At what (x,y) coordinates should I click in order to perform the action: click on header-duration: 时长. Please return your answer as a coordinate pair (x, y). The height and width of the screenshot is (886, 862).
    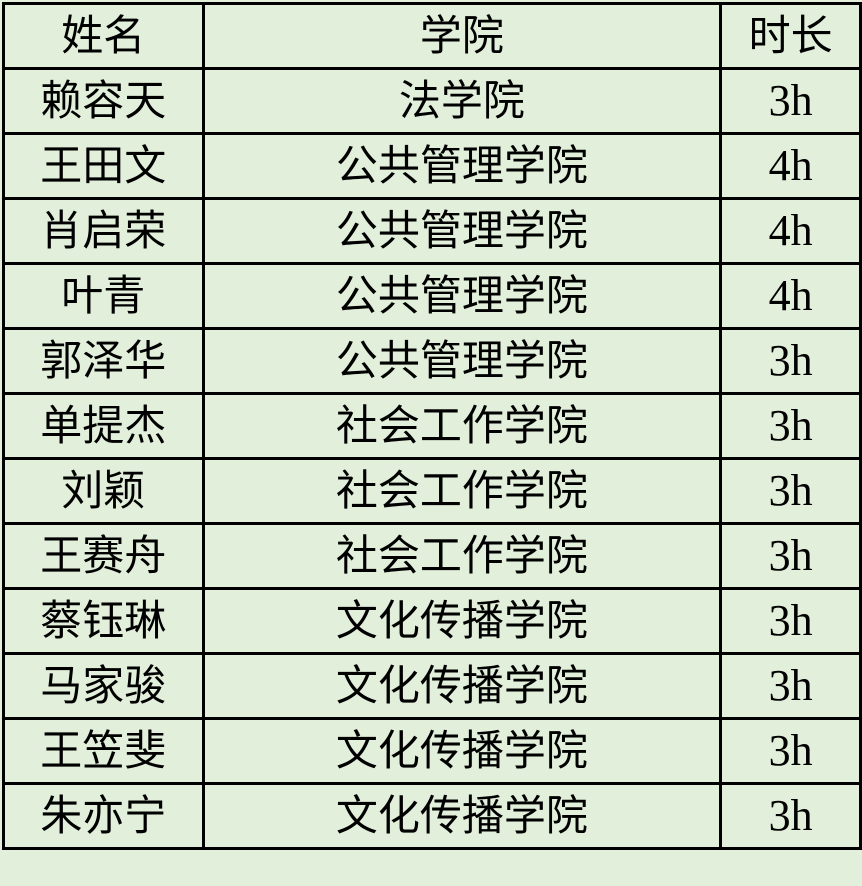
    Looking at the image, I should click on (790, 36).